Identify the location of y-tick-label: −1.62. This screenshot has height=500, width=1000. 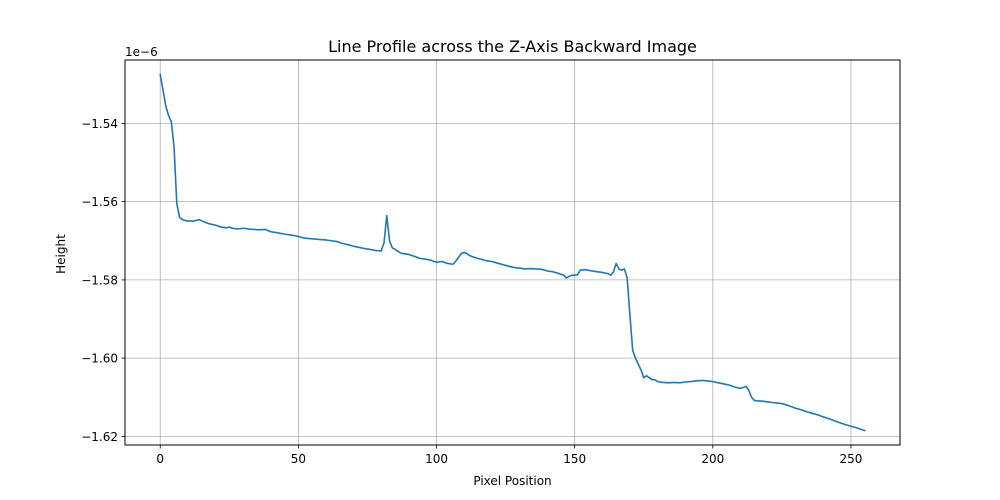
(99, 437).